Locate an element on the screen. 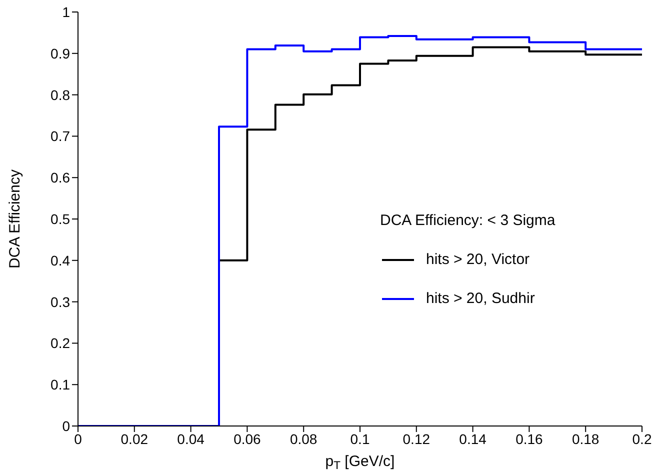  y-tick-label: 0.6 is located at coordinates (60, 178).